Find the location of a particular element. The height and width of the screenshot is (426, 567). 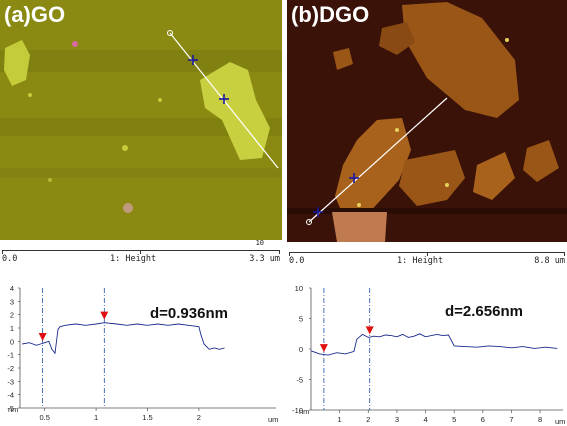

step-height-annotation: d=0.936nm is located at coordinates (189, 313).